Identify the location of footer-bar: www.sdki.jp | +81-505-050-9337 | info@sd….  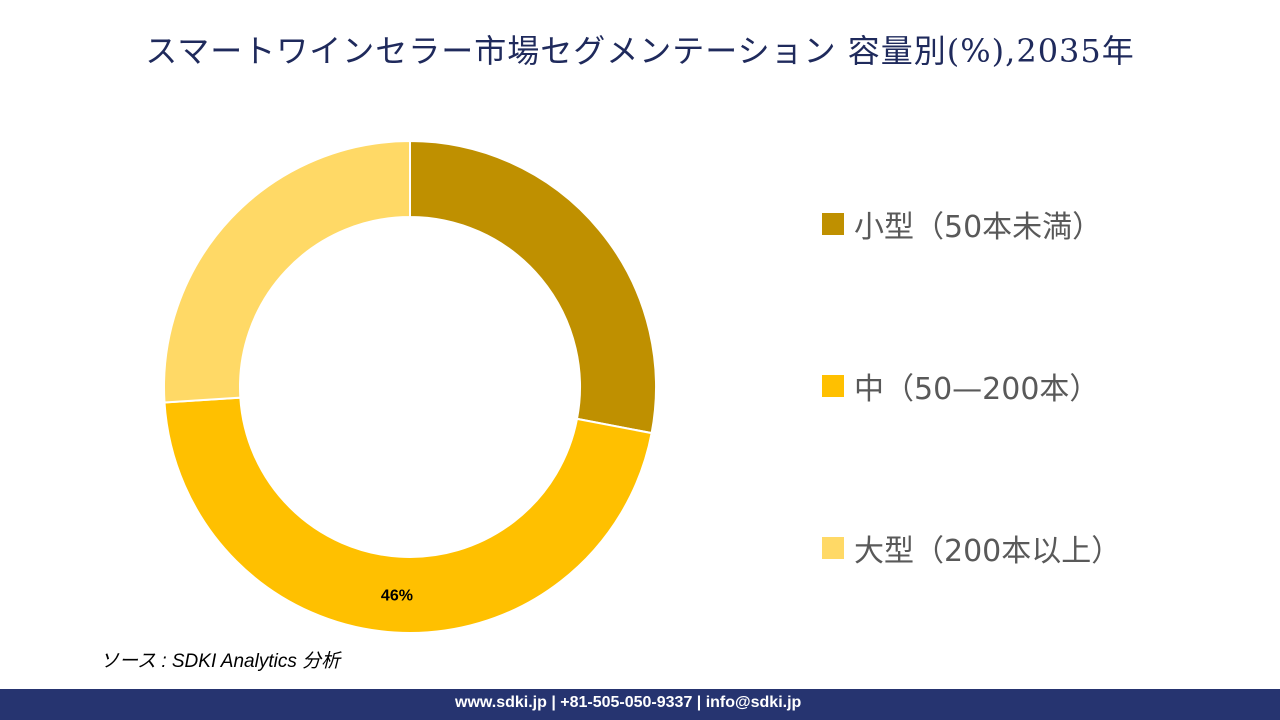
(640, 704).